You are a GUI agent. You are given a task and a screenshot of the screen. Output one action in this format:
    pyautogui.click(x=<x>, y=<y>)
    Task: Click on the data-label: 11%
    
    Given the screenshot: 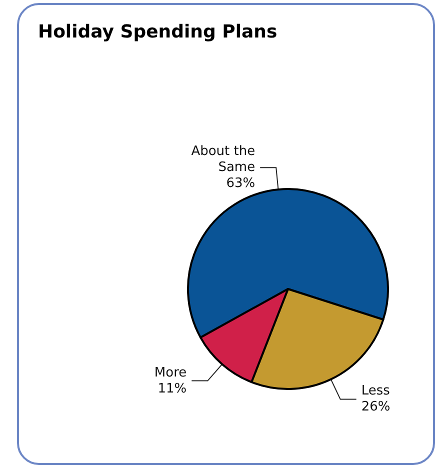 What is the action you would take?
    pyautogui.click(x=172, y=388)
    